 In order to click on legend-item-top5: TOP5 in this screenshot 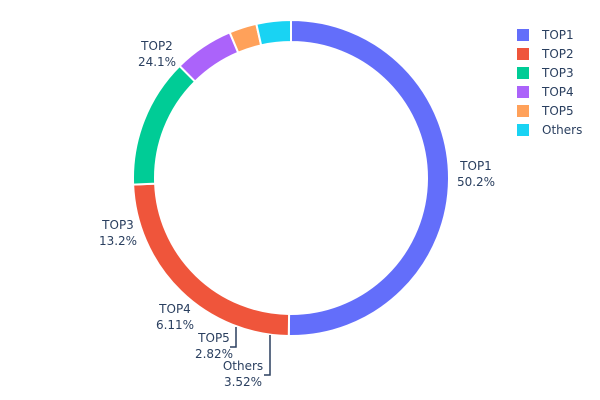, I will do `click(545, 111)`.